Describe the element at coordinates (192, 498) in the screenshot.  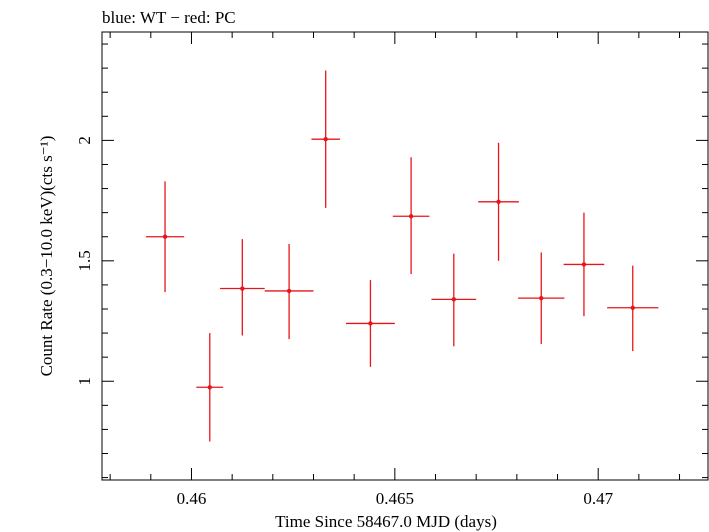
I see `x-tick-label: 0.46` at that location.